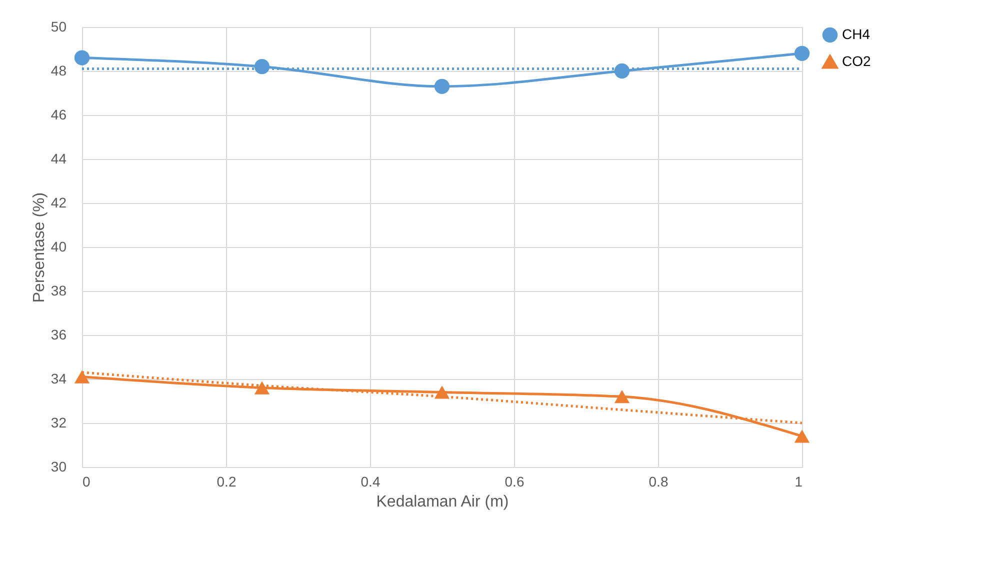 Image resolution: width=995 pixels, height=583 pixels. What do you see at coordinates (58, 114) in the screenshot?
I see `y-tick-label: 46` at bounding box center [58, 114].